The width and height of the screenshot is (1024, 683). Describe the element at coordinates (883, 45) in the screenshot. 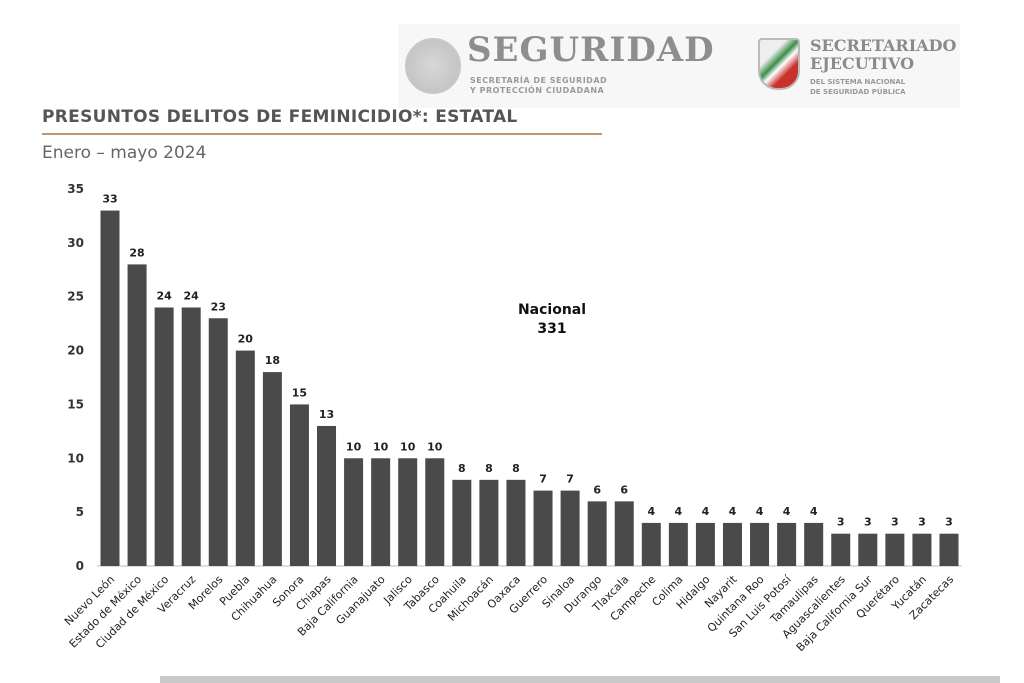

I see `se-title1: SECRETARIADO` at that location.